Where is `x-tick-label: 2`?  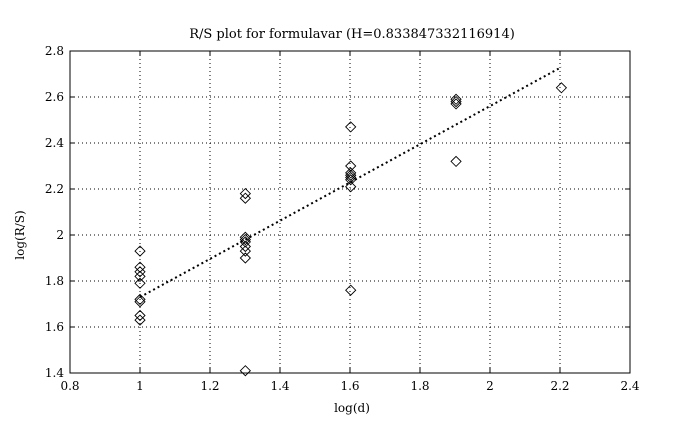
x-tick-label: 2 is located at coordinates (490, 386).